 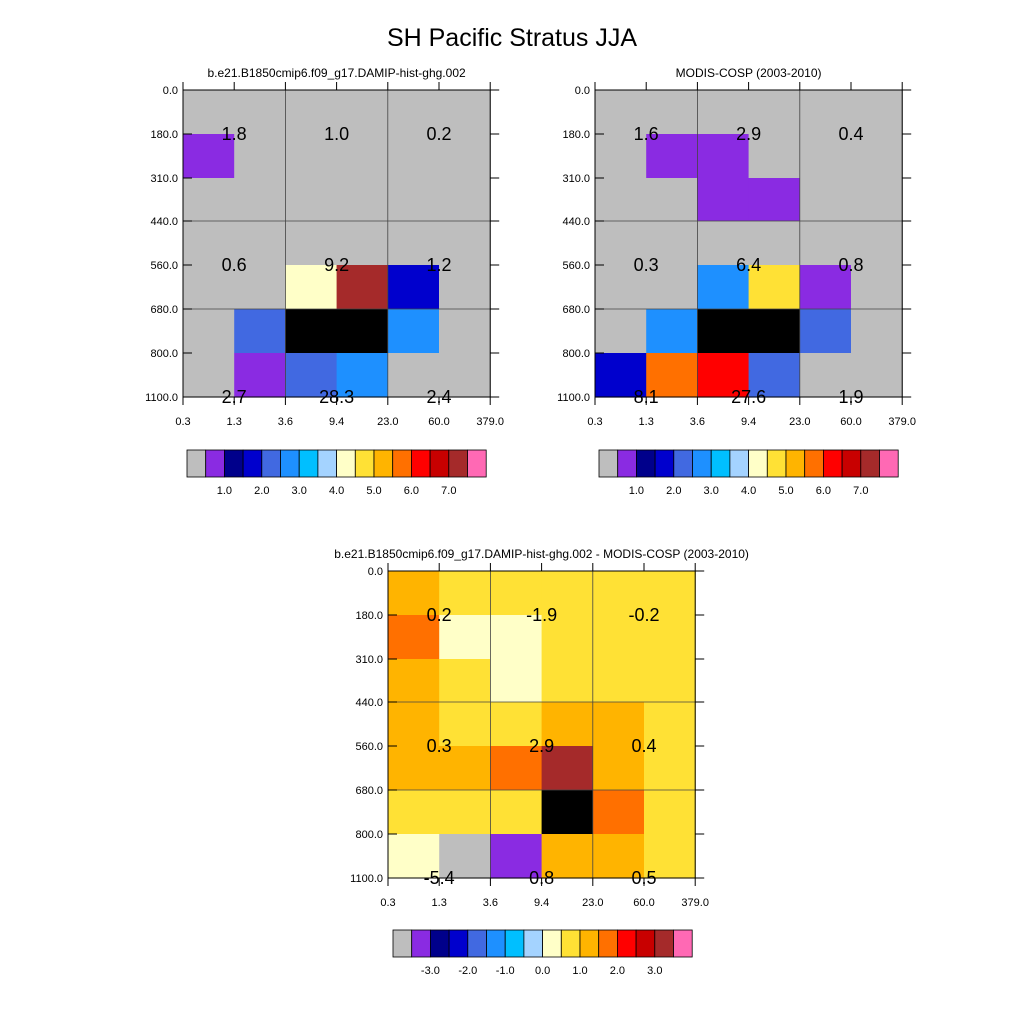 What do you see at coordinates (448, 491) in the screenshot?
I see `colorbar-label: 7.0` at bounding box center [448, 491].